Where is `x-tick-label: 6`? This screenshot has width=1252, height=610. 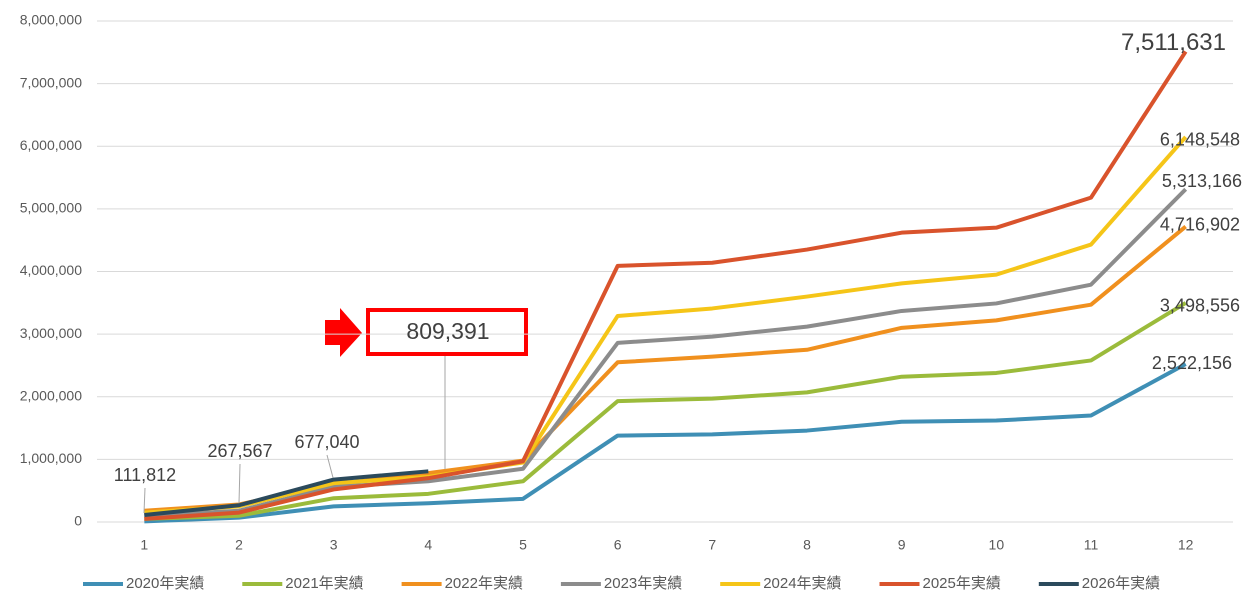 x-tick-label: 6 is located at coordinates (618, 545).